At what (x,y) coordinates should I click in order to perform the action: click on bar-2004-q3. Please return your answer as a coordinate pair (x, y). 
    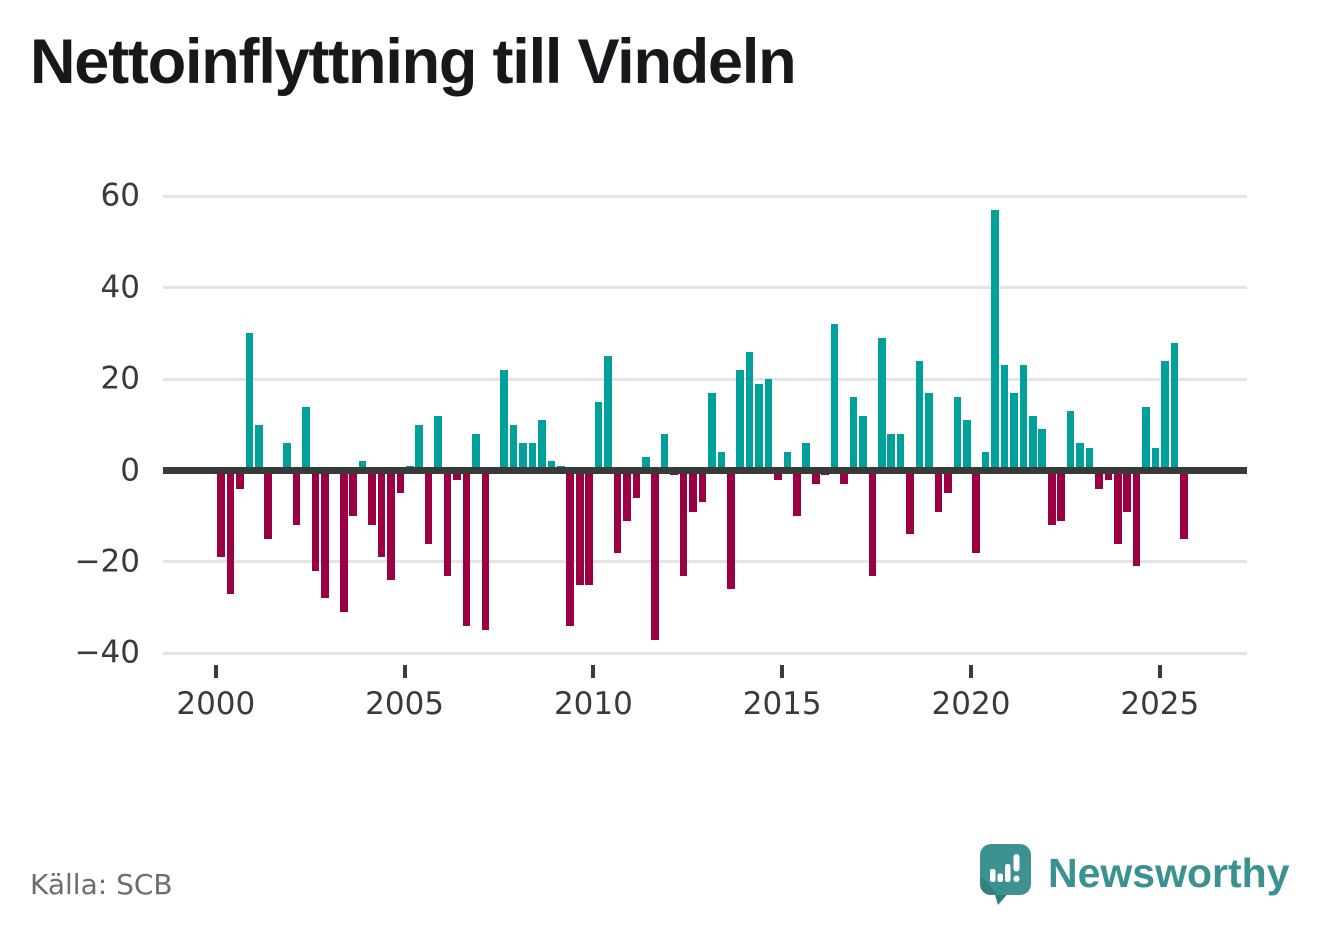
    Looking at the image, I should click on (391, 525).